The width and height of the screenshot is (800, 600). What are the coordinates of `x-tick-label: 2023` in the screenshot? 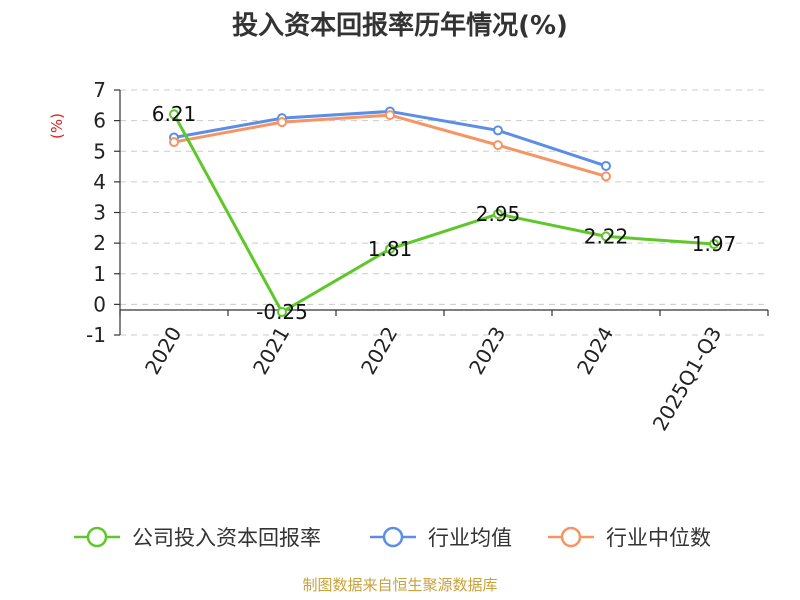 It's located at (487, 351).